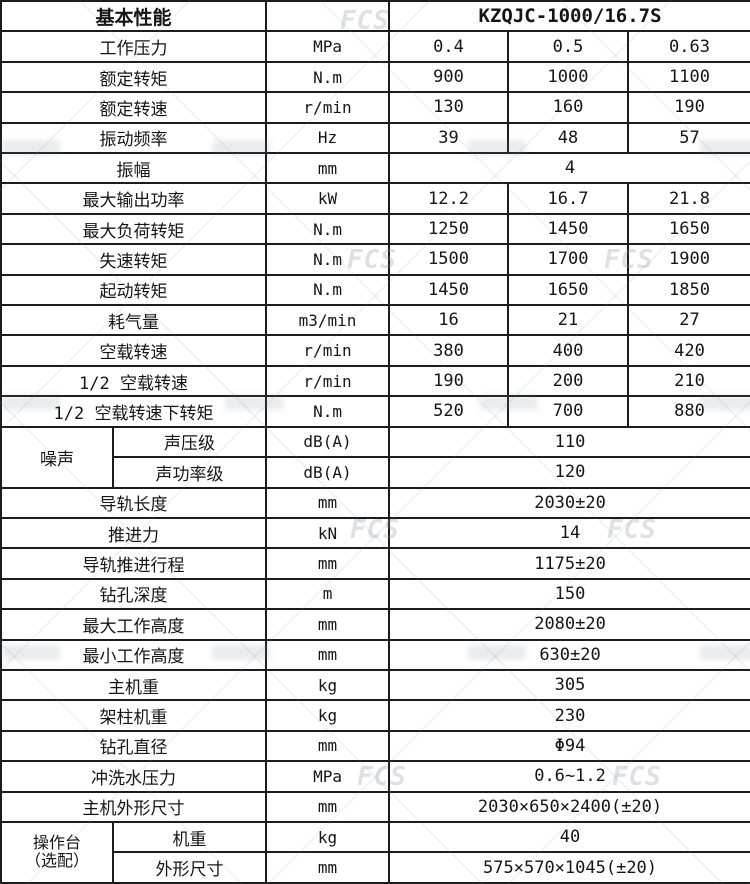 This screenshot has width=750, height=884. Describe the element at coordinates (134, 46) in the screenshot. I see `row-label: 工作压力` at that location.